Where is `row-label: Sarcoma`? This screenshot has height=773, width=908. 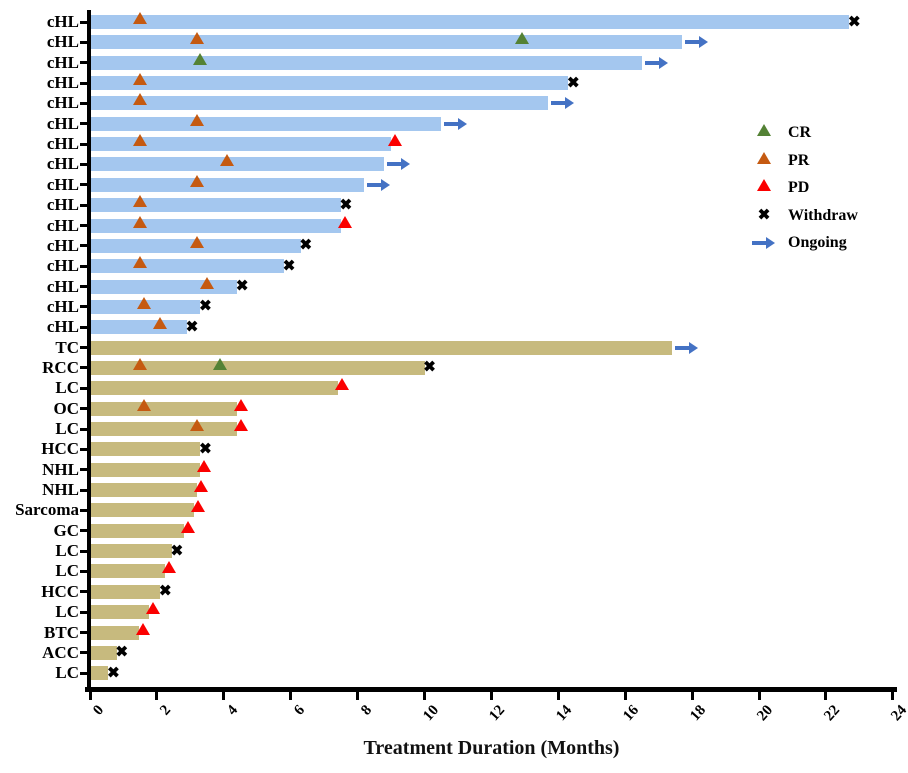 row-label: Sarcoma is located at coordinates (47, 510).